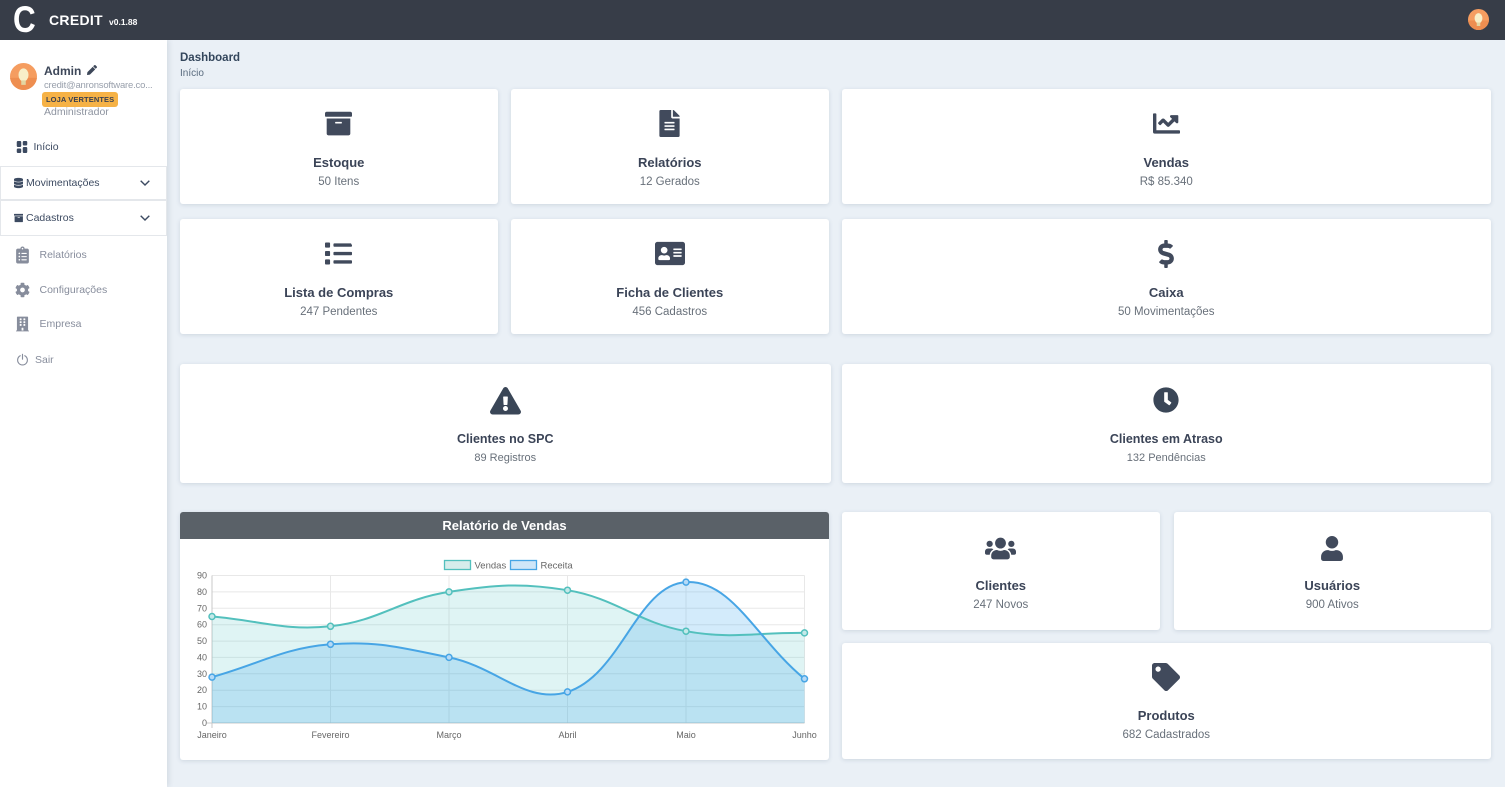 This screenshot has height=787, width=1505. Describe the element at coordinates (202, 657) in the screenshot. I see `svg-text: 40` at that location.